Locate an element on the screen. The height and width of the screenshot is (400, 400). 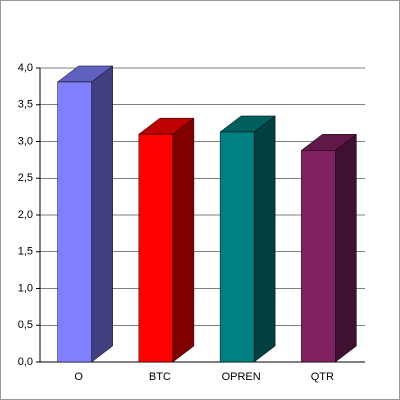
y-tick-label: 4,0 is located at coordinates (25, 68).